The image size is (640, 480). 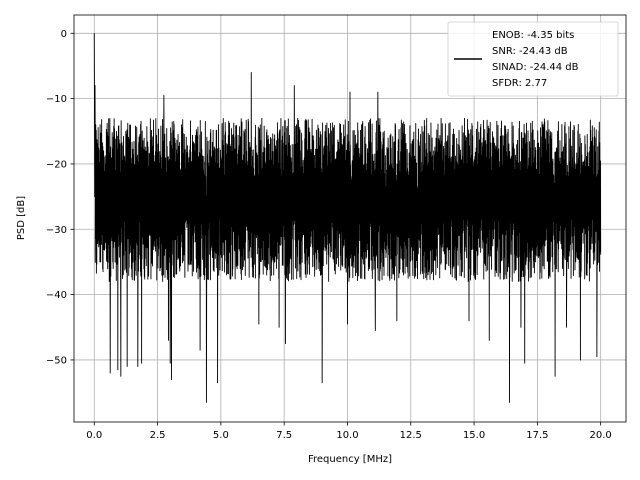 What do you see at coordinates (56, 230) in the screenshot?
I see `y-tick-label: −30` at bounding box center [56, 230].